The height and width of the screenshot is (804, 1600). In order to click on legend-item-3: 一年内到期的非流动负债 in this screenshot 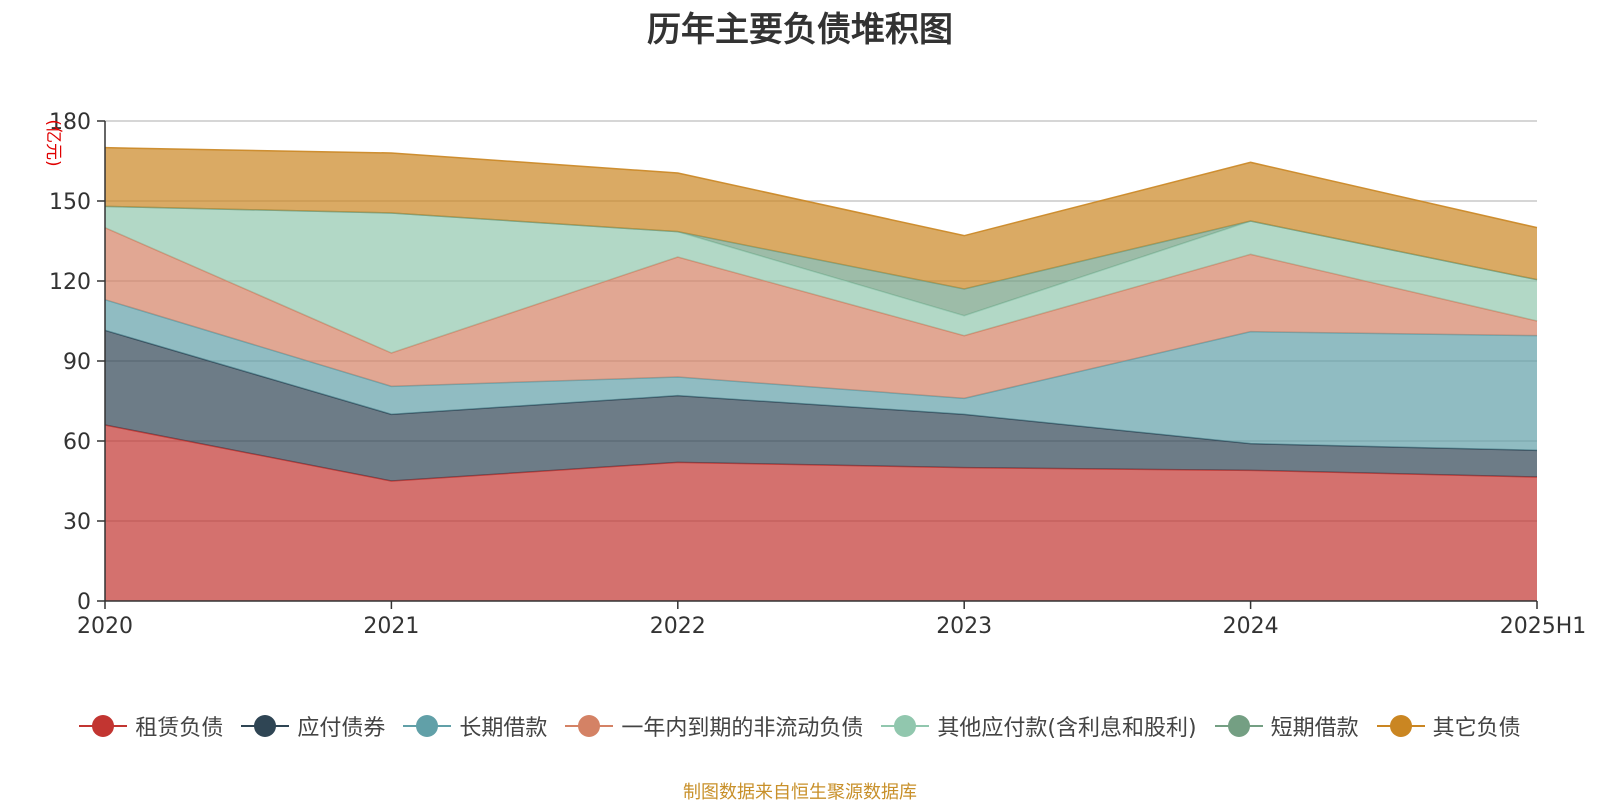, I will do `click(714, 726)`.